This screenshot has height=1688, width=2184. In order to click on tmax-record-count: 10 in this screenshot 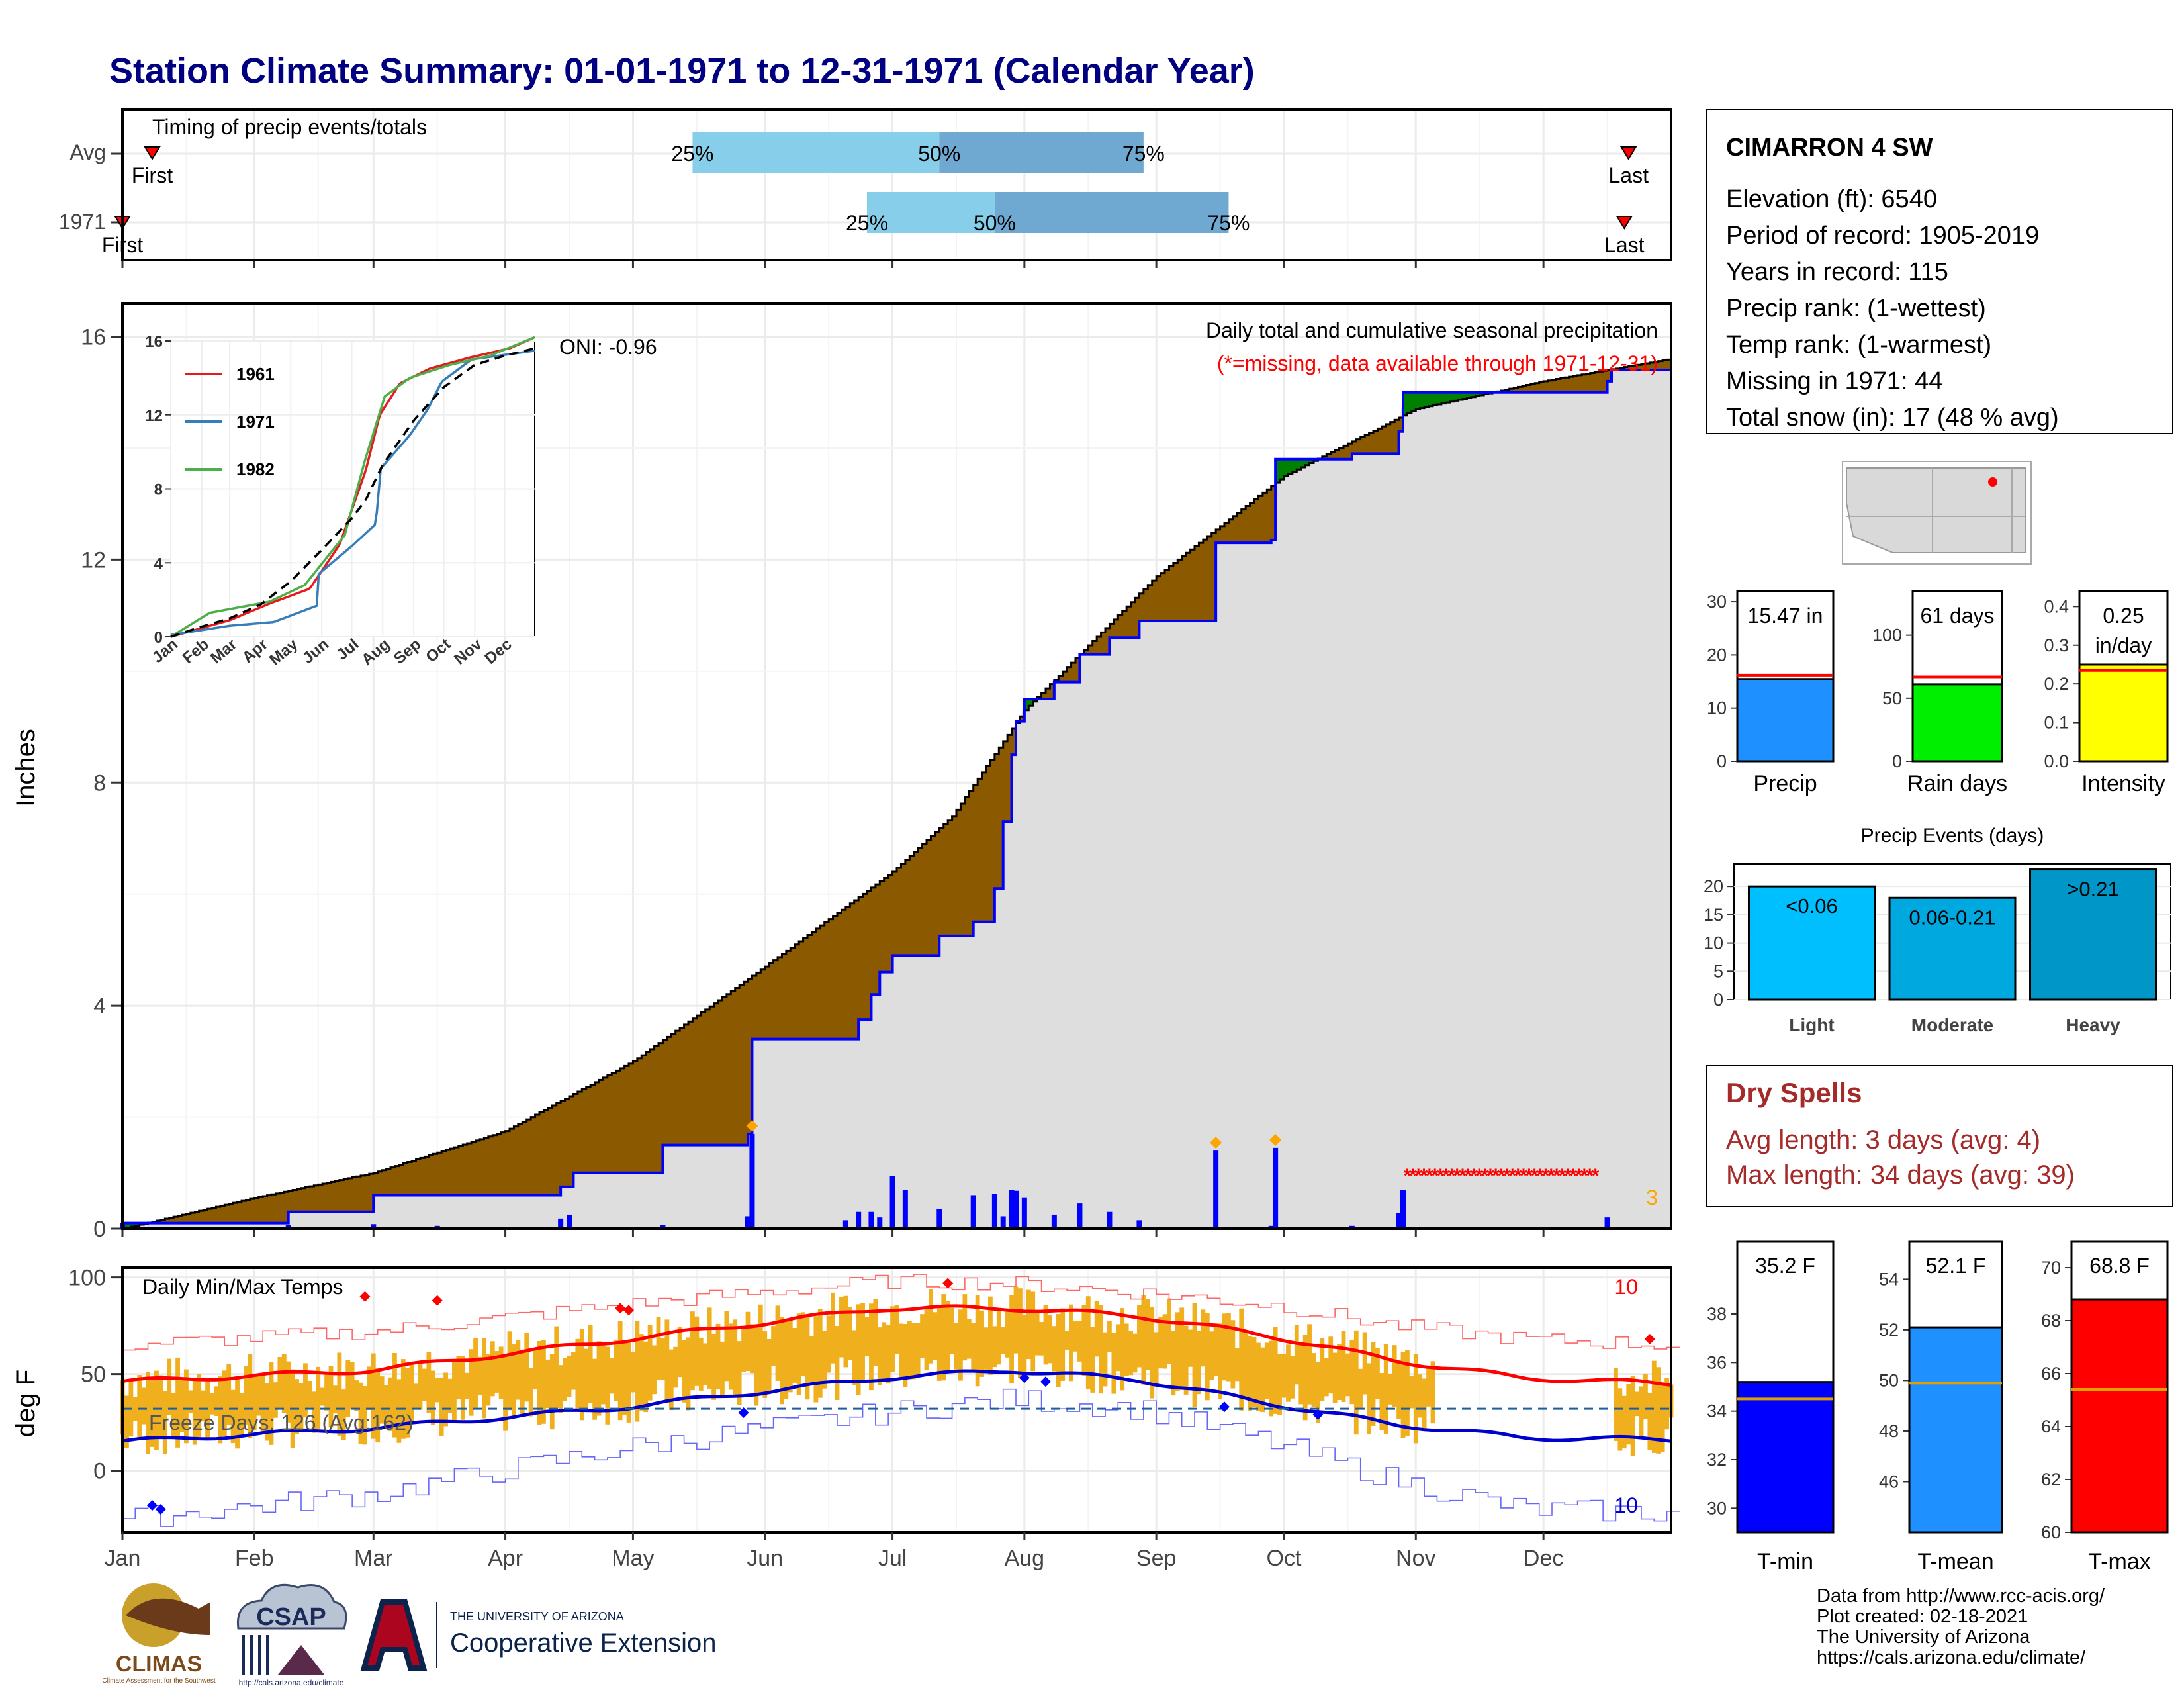, I will do `click(1626, 1287)`.